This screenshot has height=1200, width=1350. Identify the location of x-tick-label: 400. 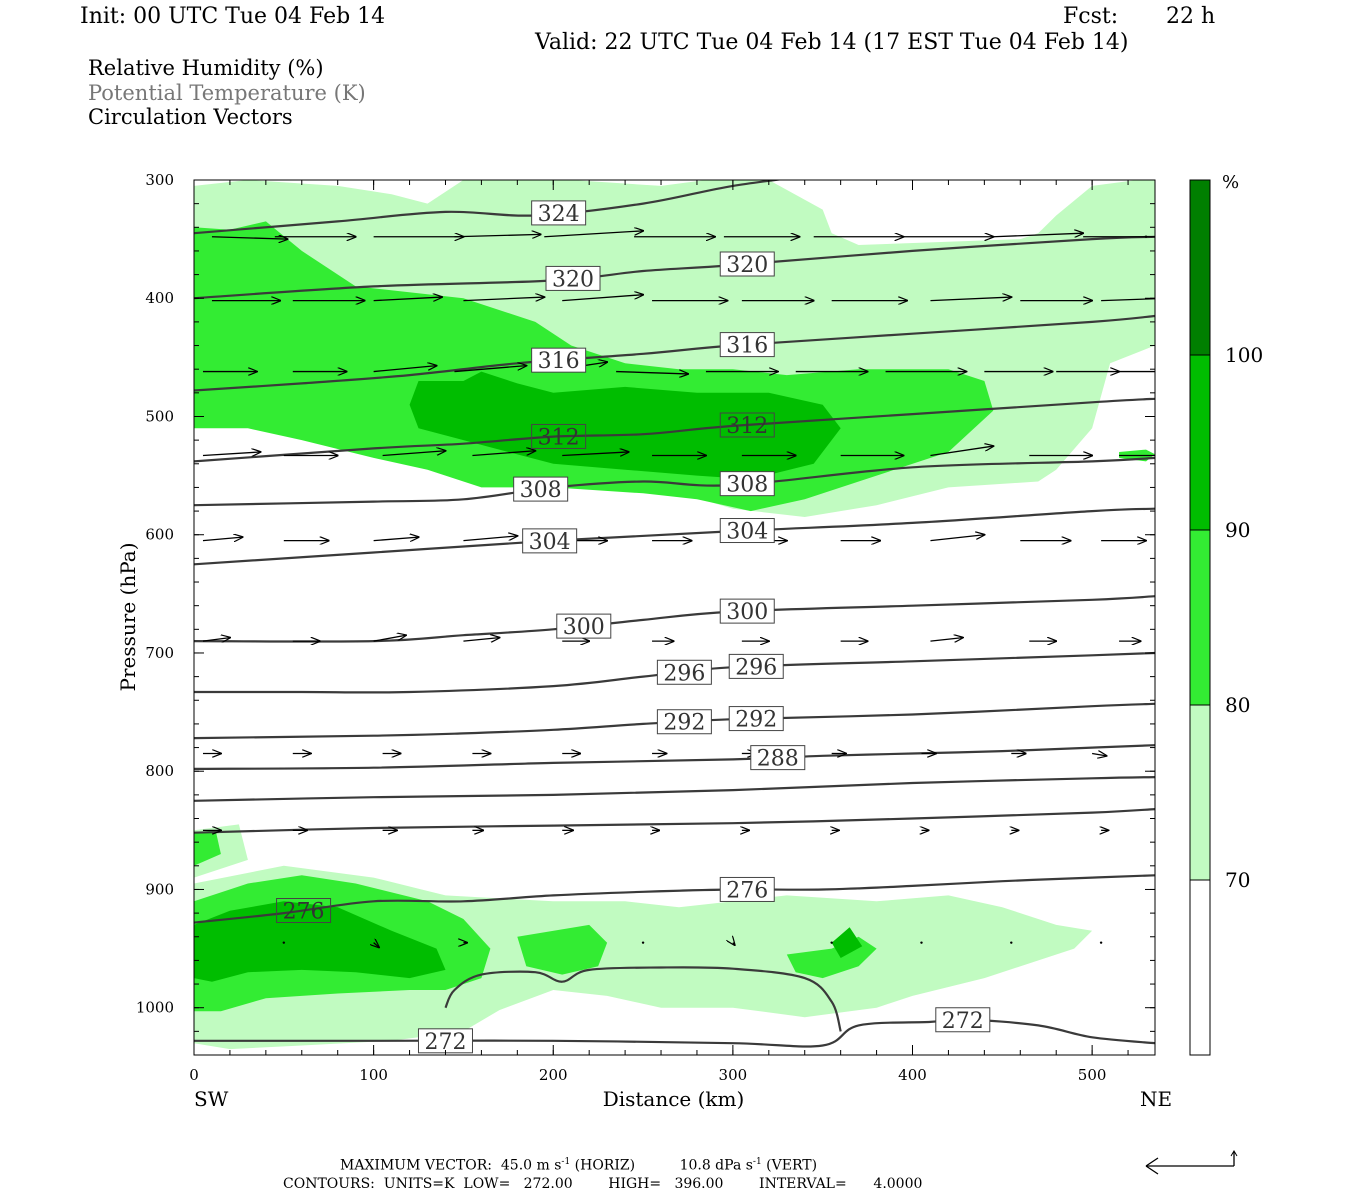
(912, 1075).